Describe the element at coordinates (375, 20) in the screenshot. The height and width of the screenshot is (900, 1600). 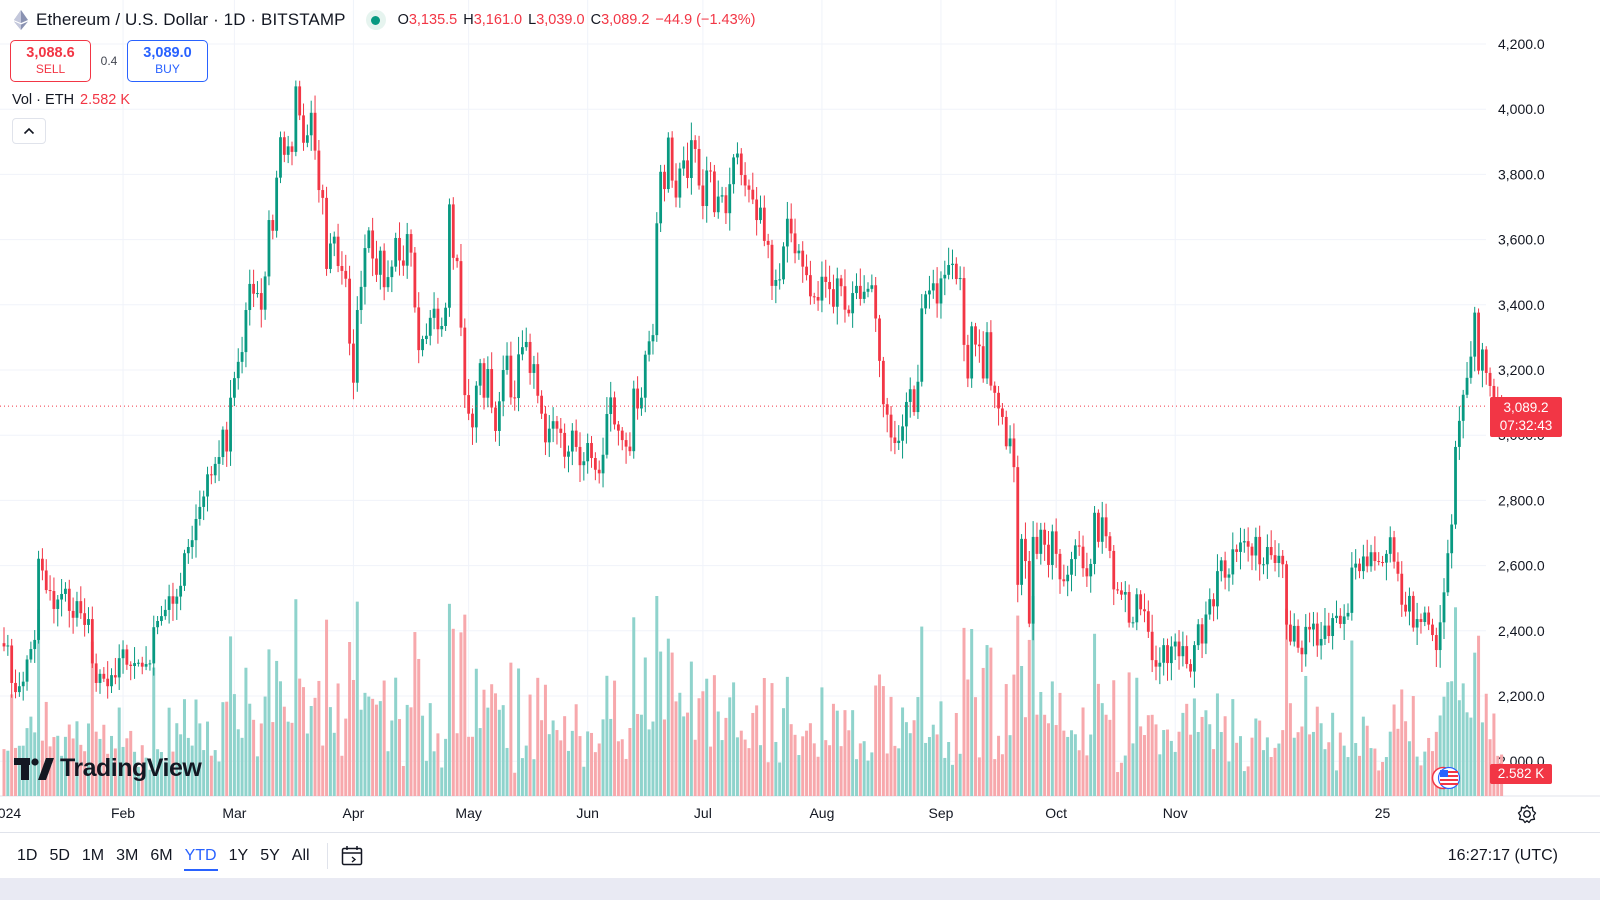
I see `market-status-icon` at that location.